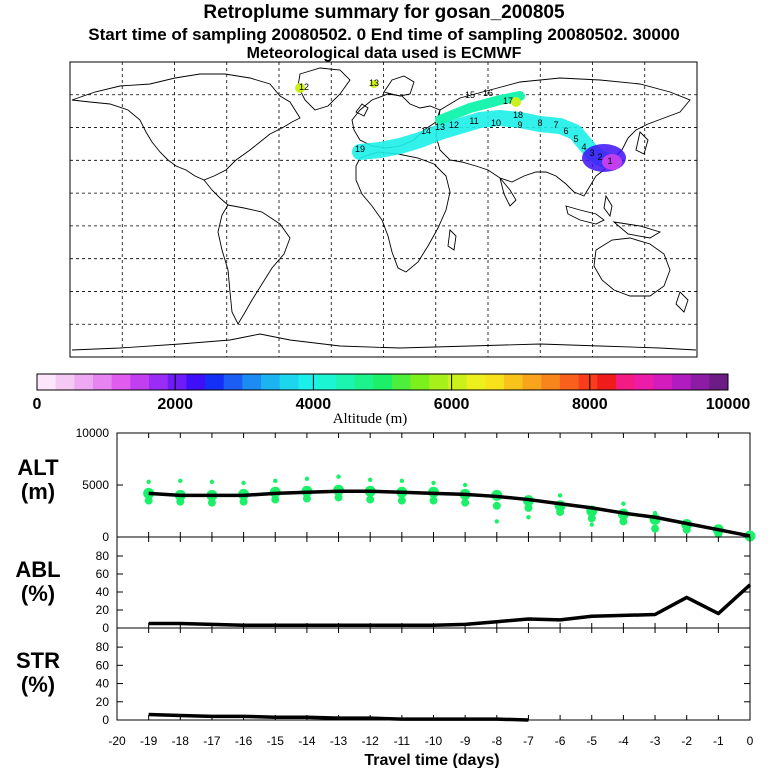 Image resolution: width=768 pixels, height=768 pixels. I want to click on x-tick-label: -4, so click(623, 741).